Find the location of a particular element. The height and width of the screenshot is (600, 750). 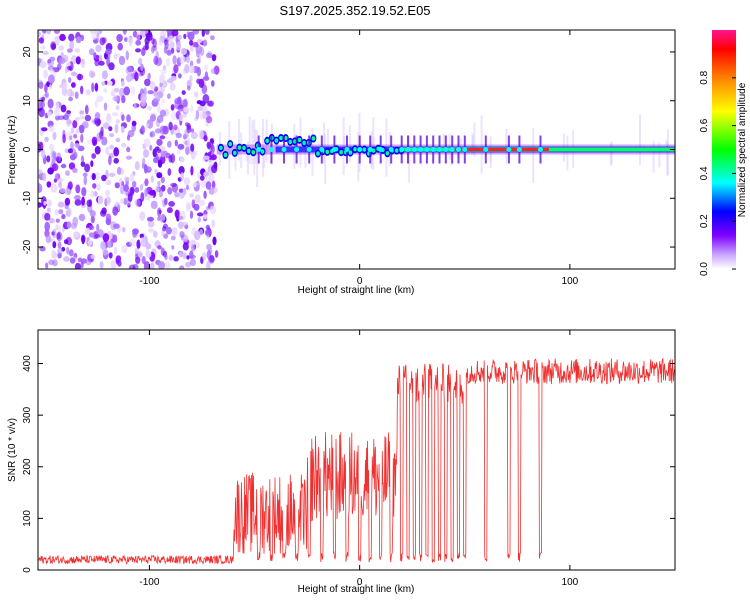

colorbar-gradient is located at coordinates (724, 149).